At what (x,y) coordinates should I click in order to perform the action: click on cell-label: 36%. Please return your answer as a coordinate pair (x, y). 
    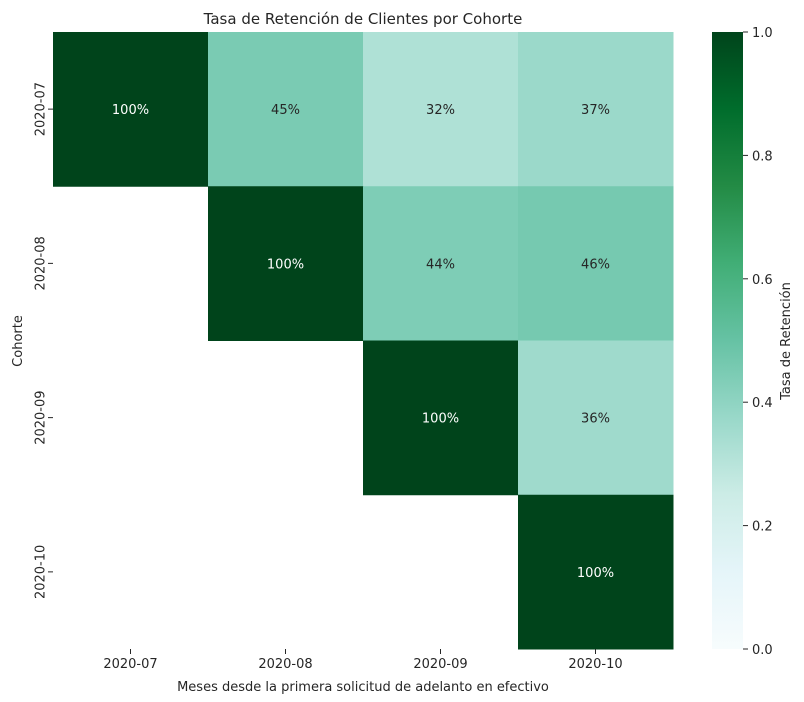
    Looking at the image, I should click on (595, 419).